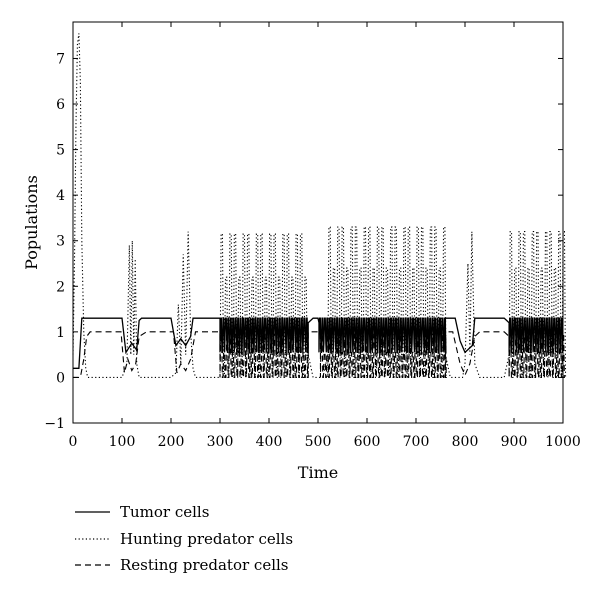  What do you see at coordinates (318, 442) in the screenshot?
I see `x-tick-label-5: 500` at bounding box center [318, 442].